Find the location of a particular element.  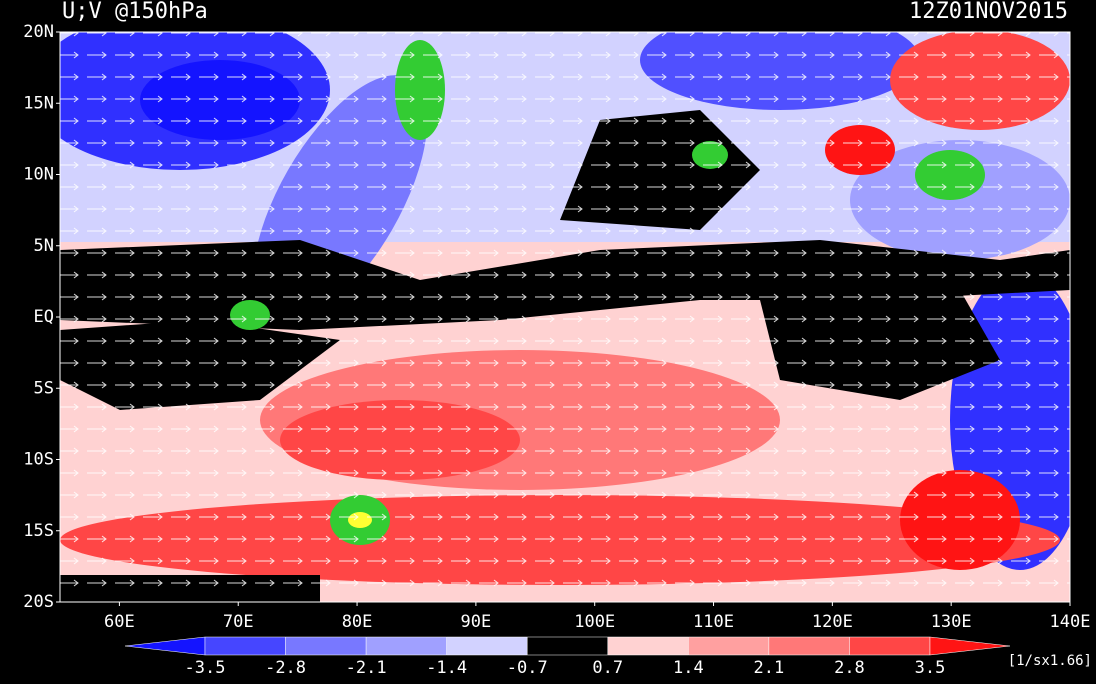

units-label: [1/sx1.66] is located at coordinates (1050, 661).